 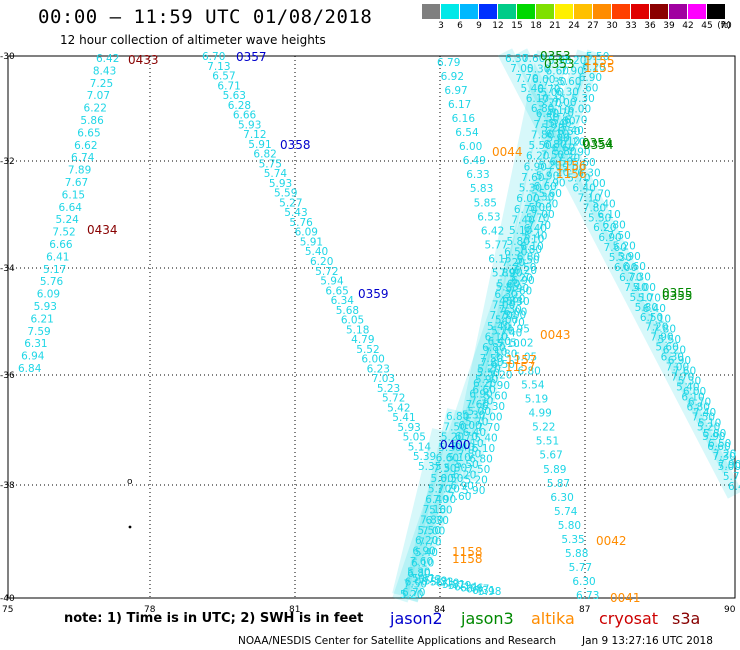 I want to click on wave-height-value: 5.86, so click(x=92, y=121).